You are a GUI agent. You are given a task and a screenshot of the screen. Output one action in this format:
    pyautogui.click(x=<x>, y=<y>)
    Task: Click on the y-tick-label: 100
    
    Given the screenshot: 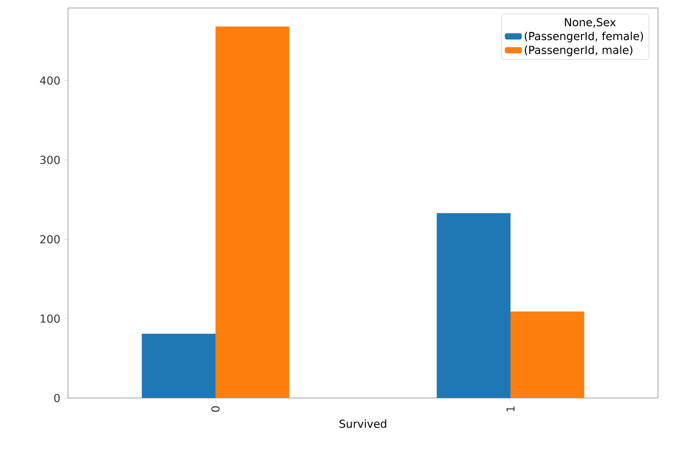 What is the action you would take?
    pyautogui.click(x=50, y=318)
    